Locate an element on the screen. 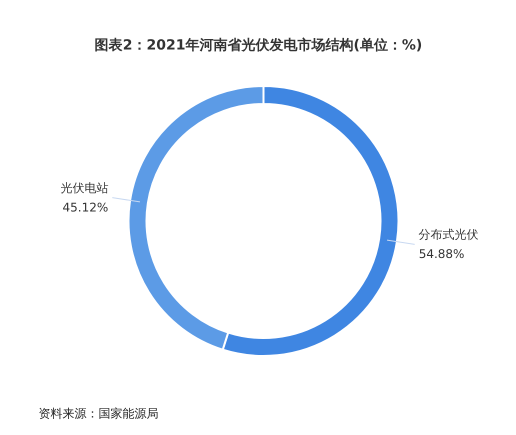  chart-title: 图表2：2021年河南省光伏发电市场结构(单位：%) is located at coordinates (258, 45).